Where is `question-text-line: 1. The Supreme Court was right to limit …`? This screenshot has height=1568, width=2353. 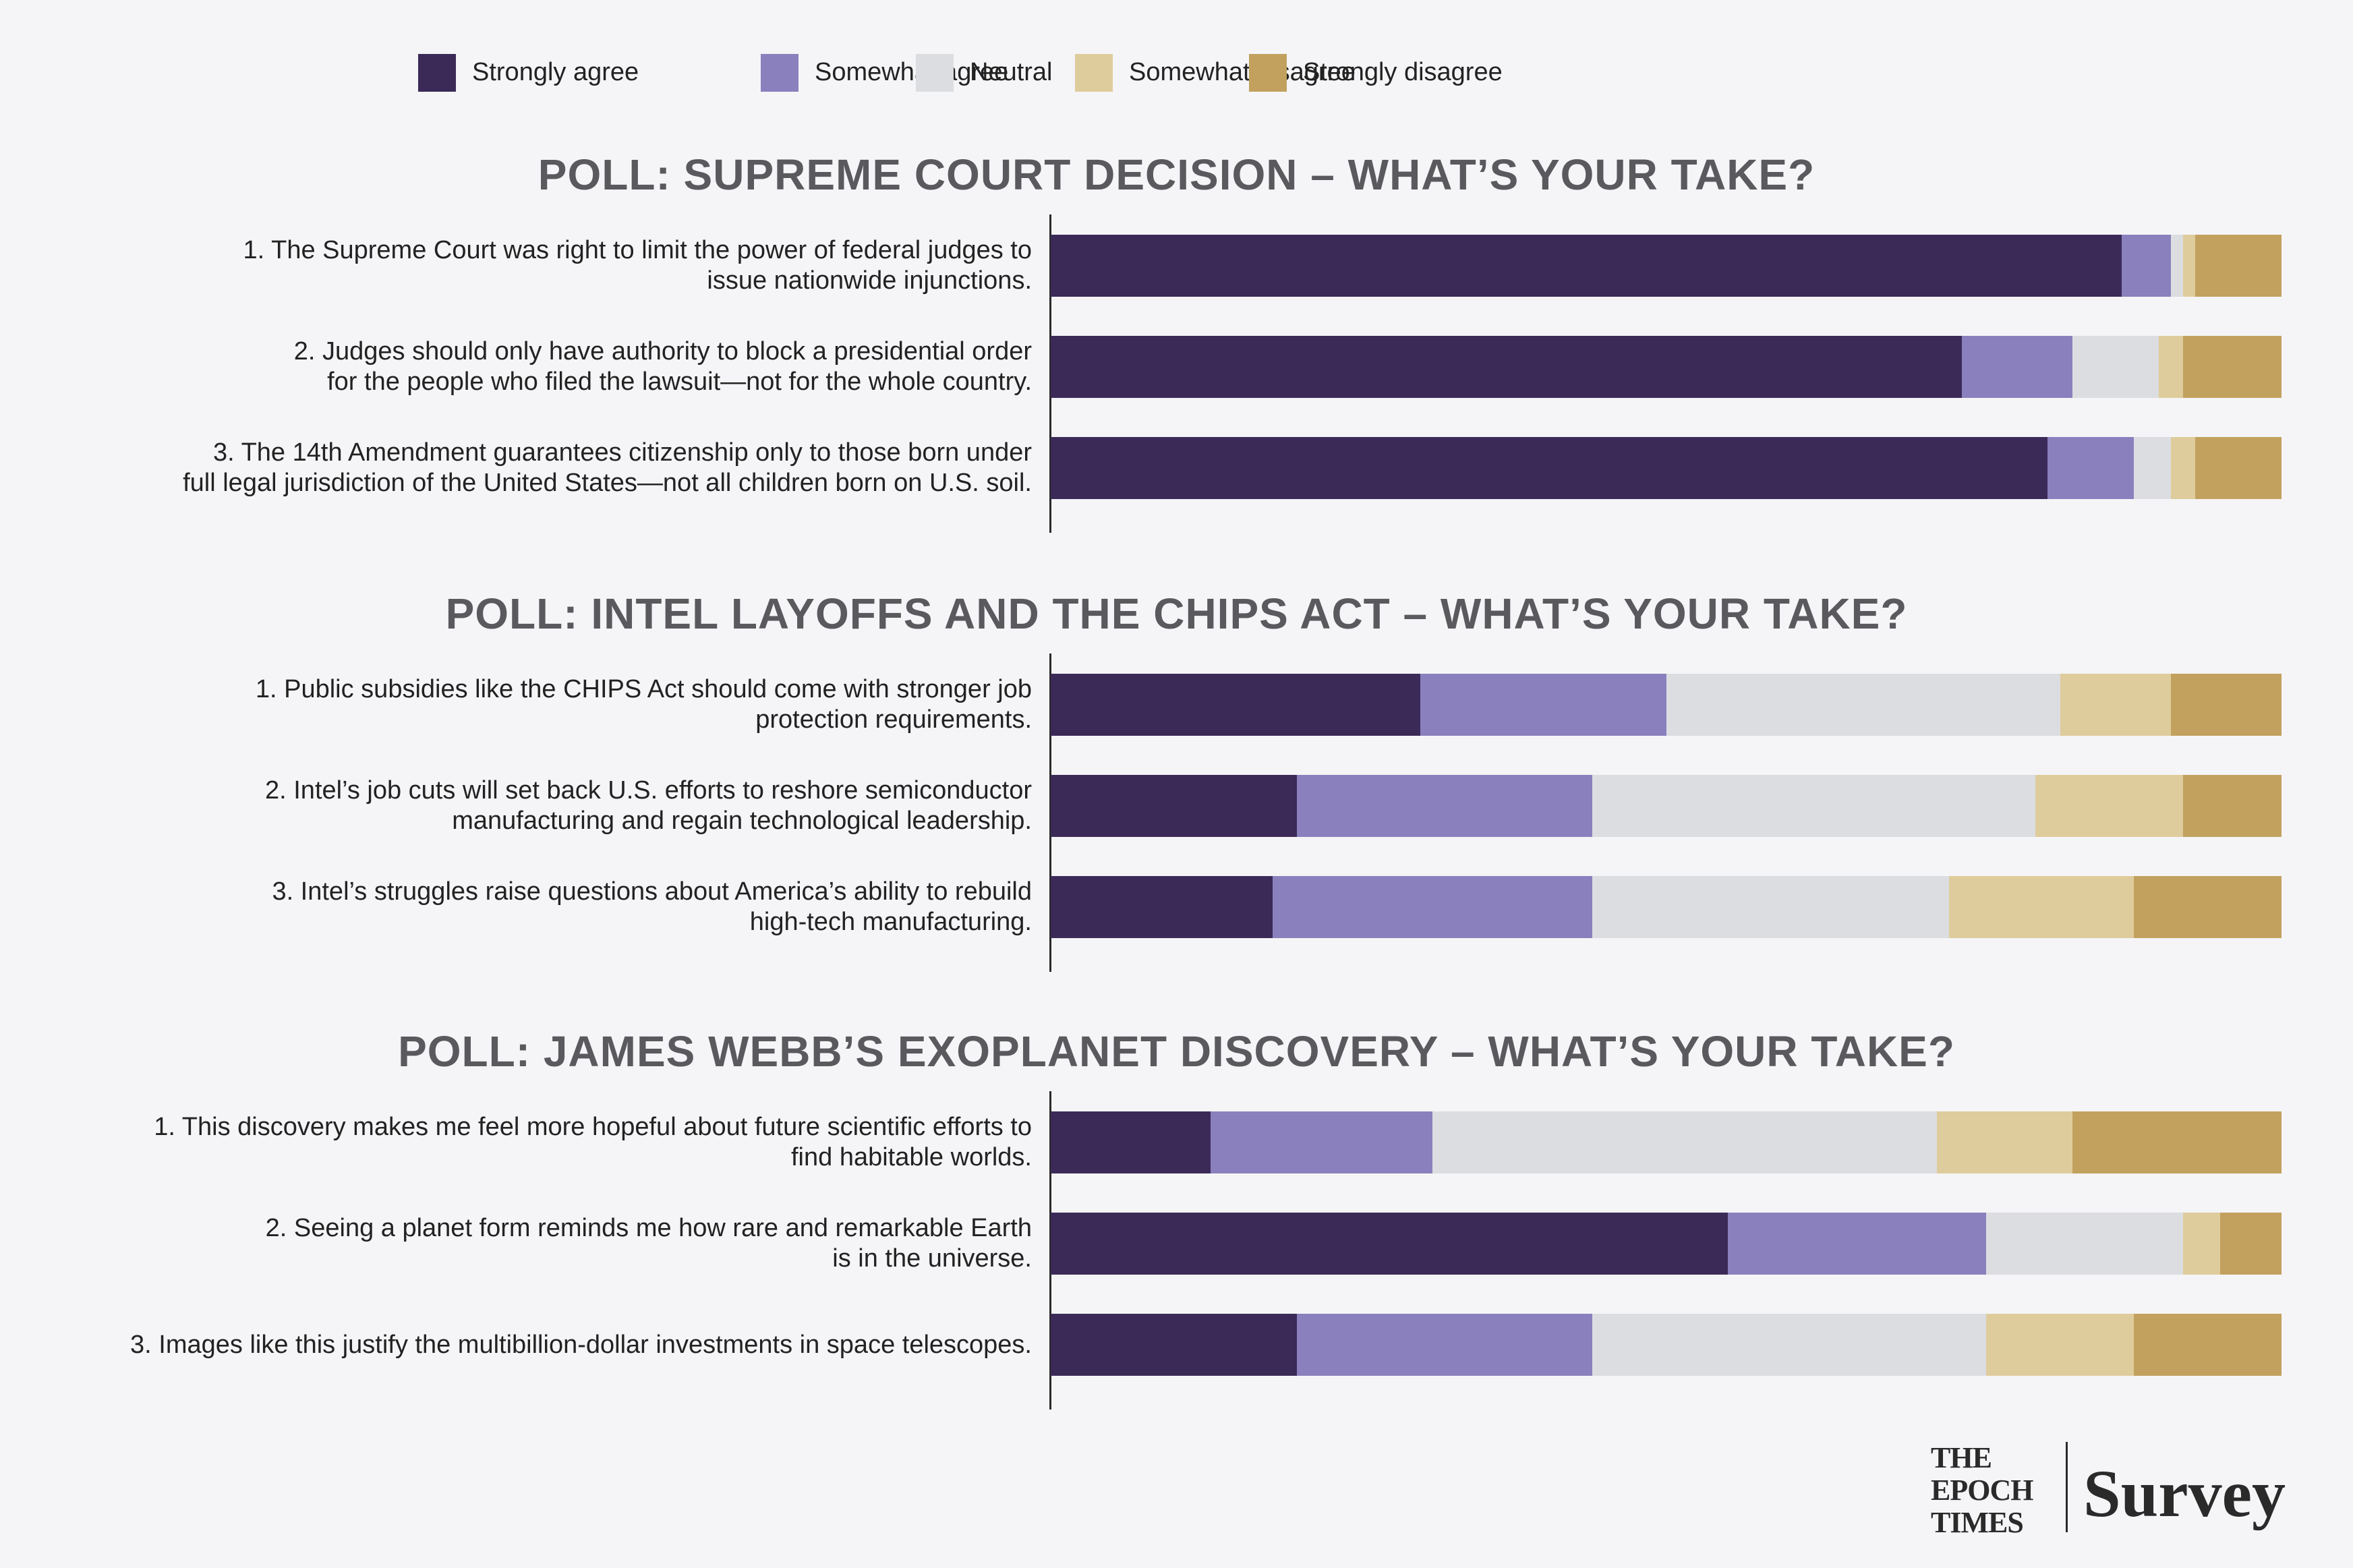 question-text-line: 1. The Supreme Court was right to limit … is located at coordinates (637, 250).